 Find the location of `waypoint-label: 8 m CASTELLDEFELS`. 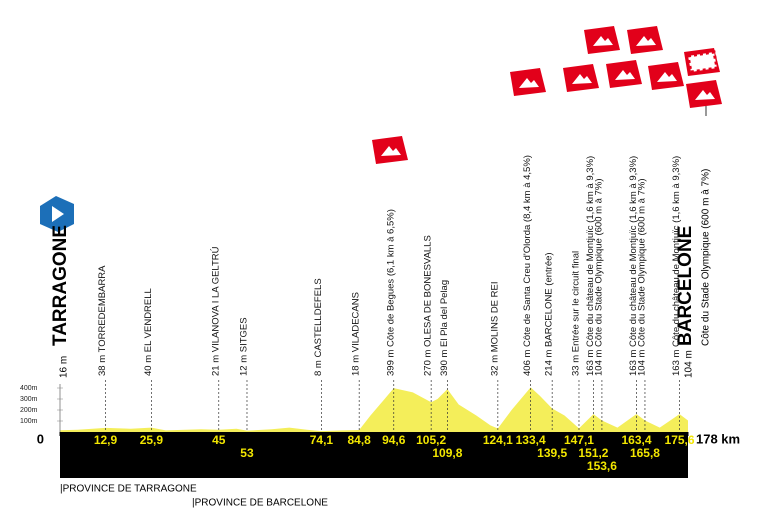

waypoint-label: 8 m CASTELLDEFELS is located at coordinates (318, 327).